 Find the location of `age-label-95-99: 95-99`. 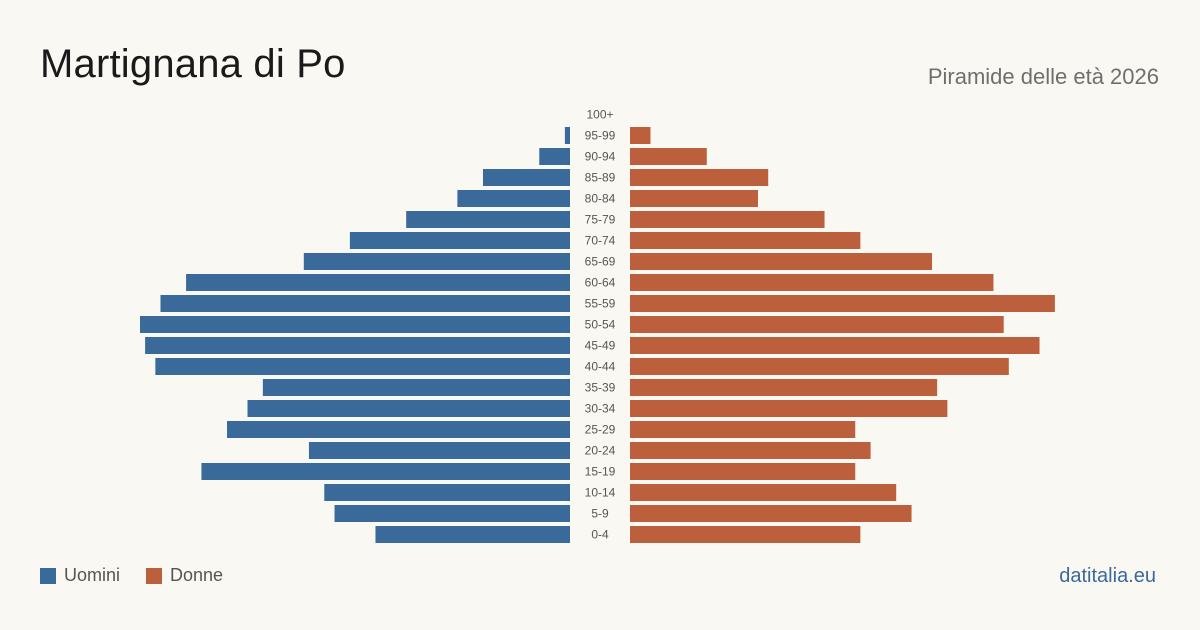

age-label-95-99: 95-99 is located at coordinates (600, 136).